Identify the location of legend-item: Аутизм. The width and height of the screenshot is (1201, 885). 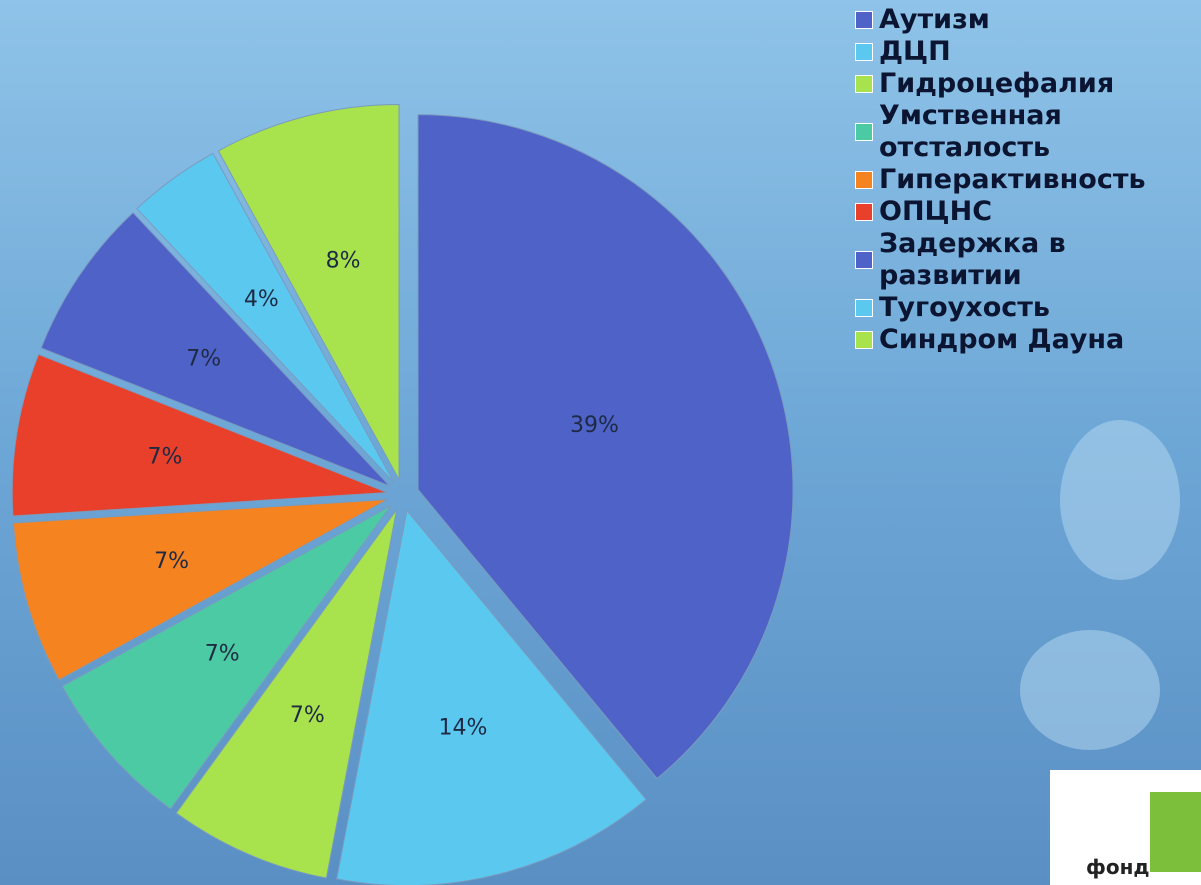
(1027, 20).